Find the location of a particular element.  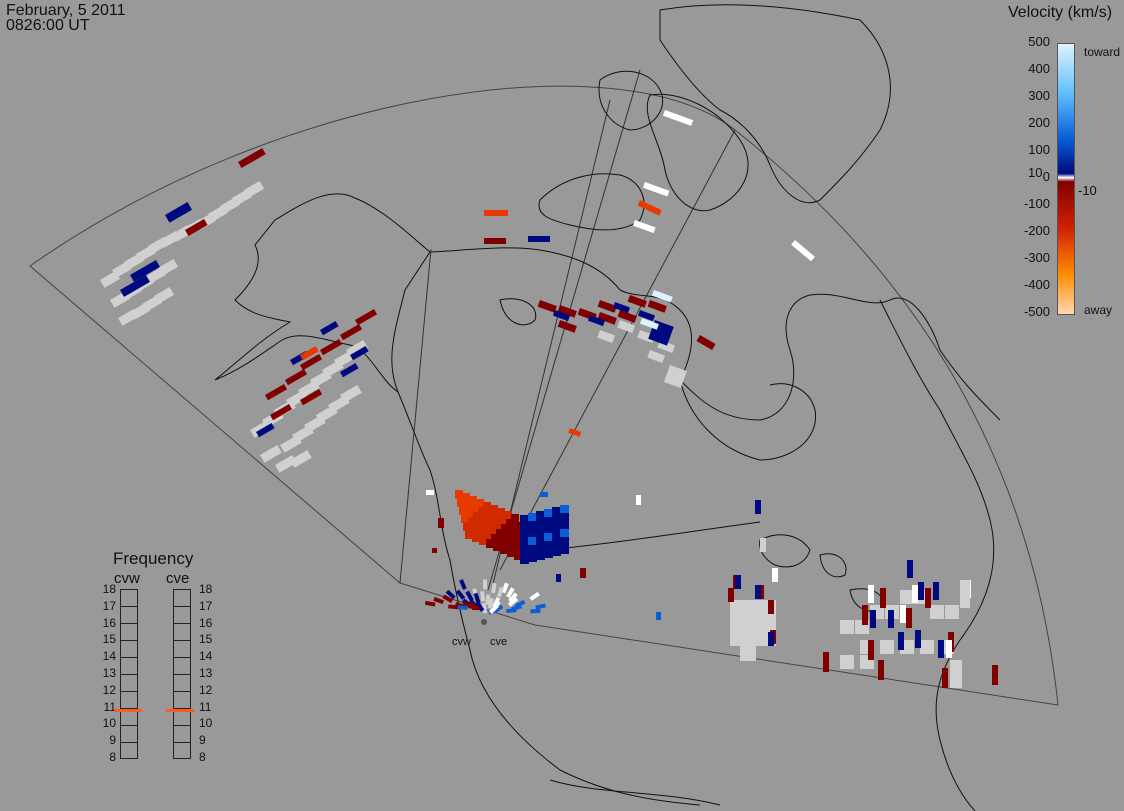

velocity-tick: 300 is located at coordinates (1039, 95).